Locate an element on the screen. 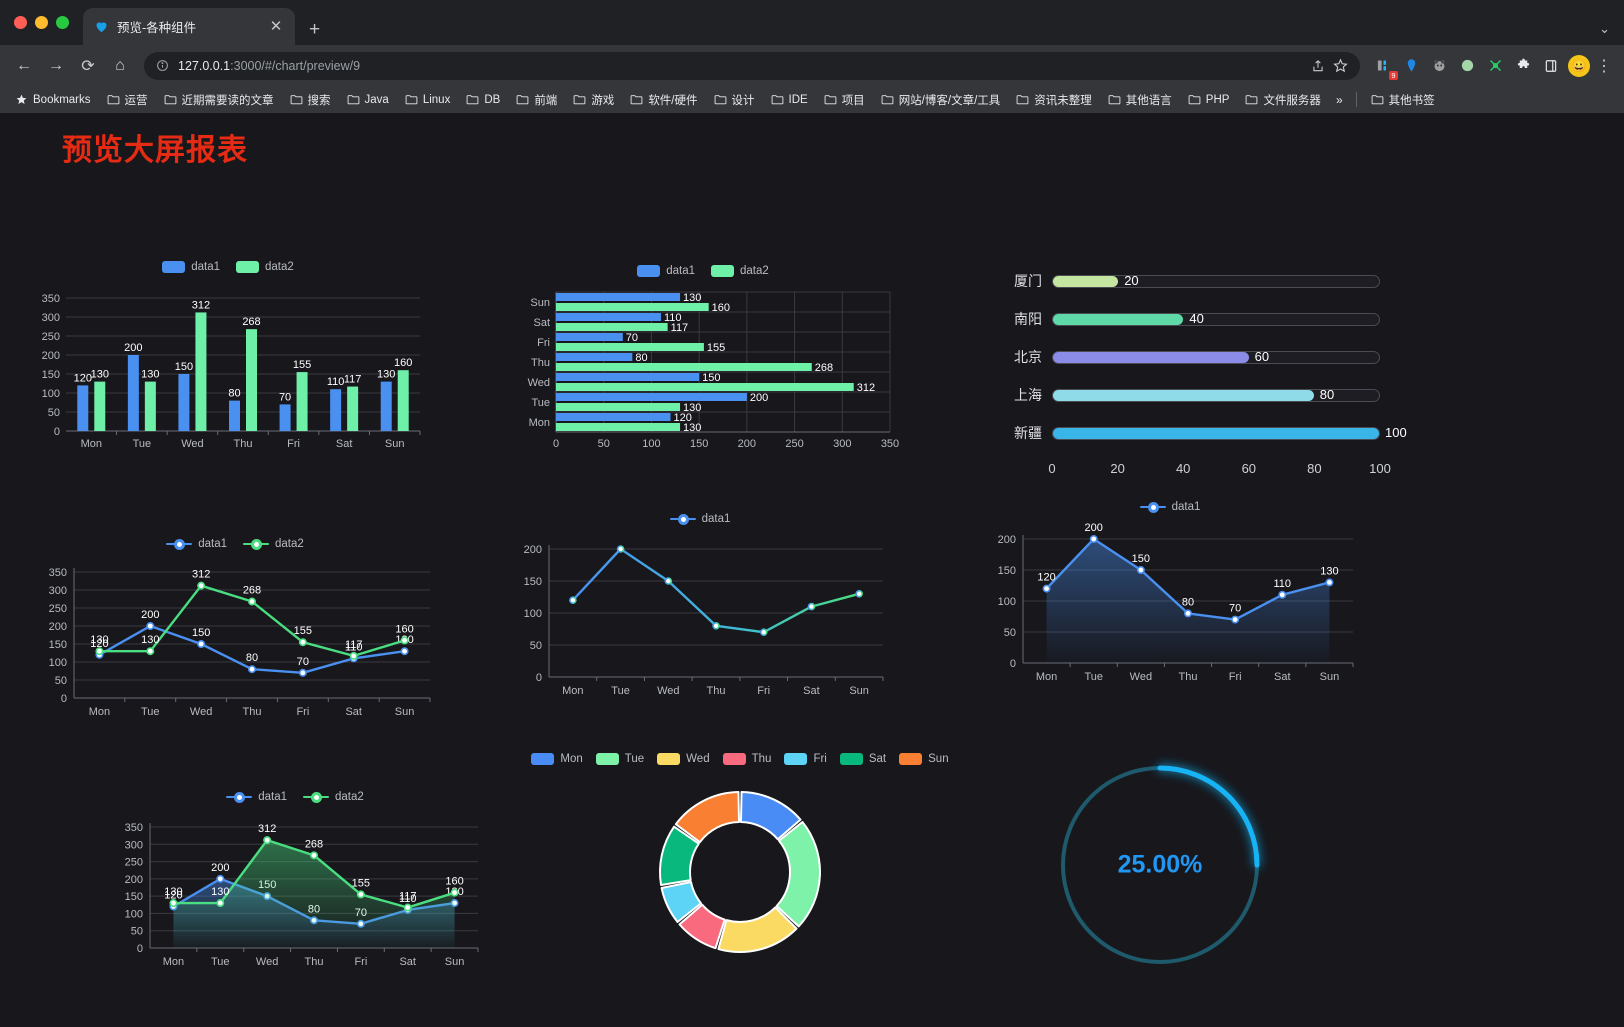 This screenshot has height=1027, width=1624. profile-avatar: 😀 is located at coordinates (1579, 66).